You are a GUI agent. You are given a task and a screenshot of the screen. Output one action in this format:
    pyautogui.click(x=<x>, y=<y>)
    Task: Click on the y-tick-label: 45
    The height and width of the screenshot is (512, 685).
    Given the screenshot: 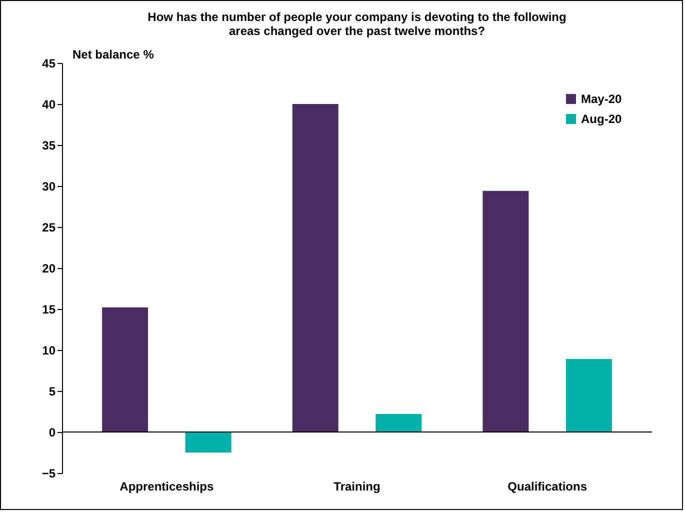 What is the action you would take?
    pyautogui.click(x=49, y=63)
    